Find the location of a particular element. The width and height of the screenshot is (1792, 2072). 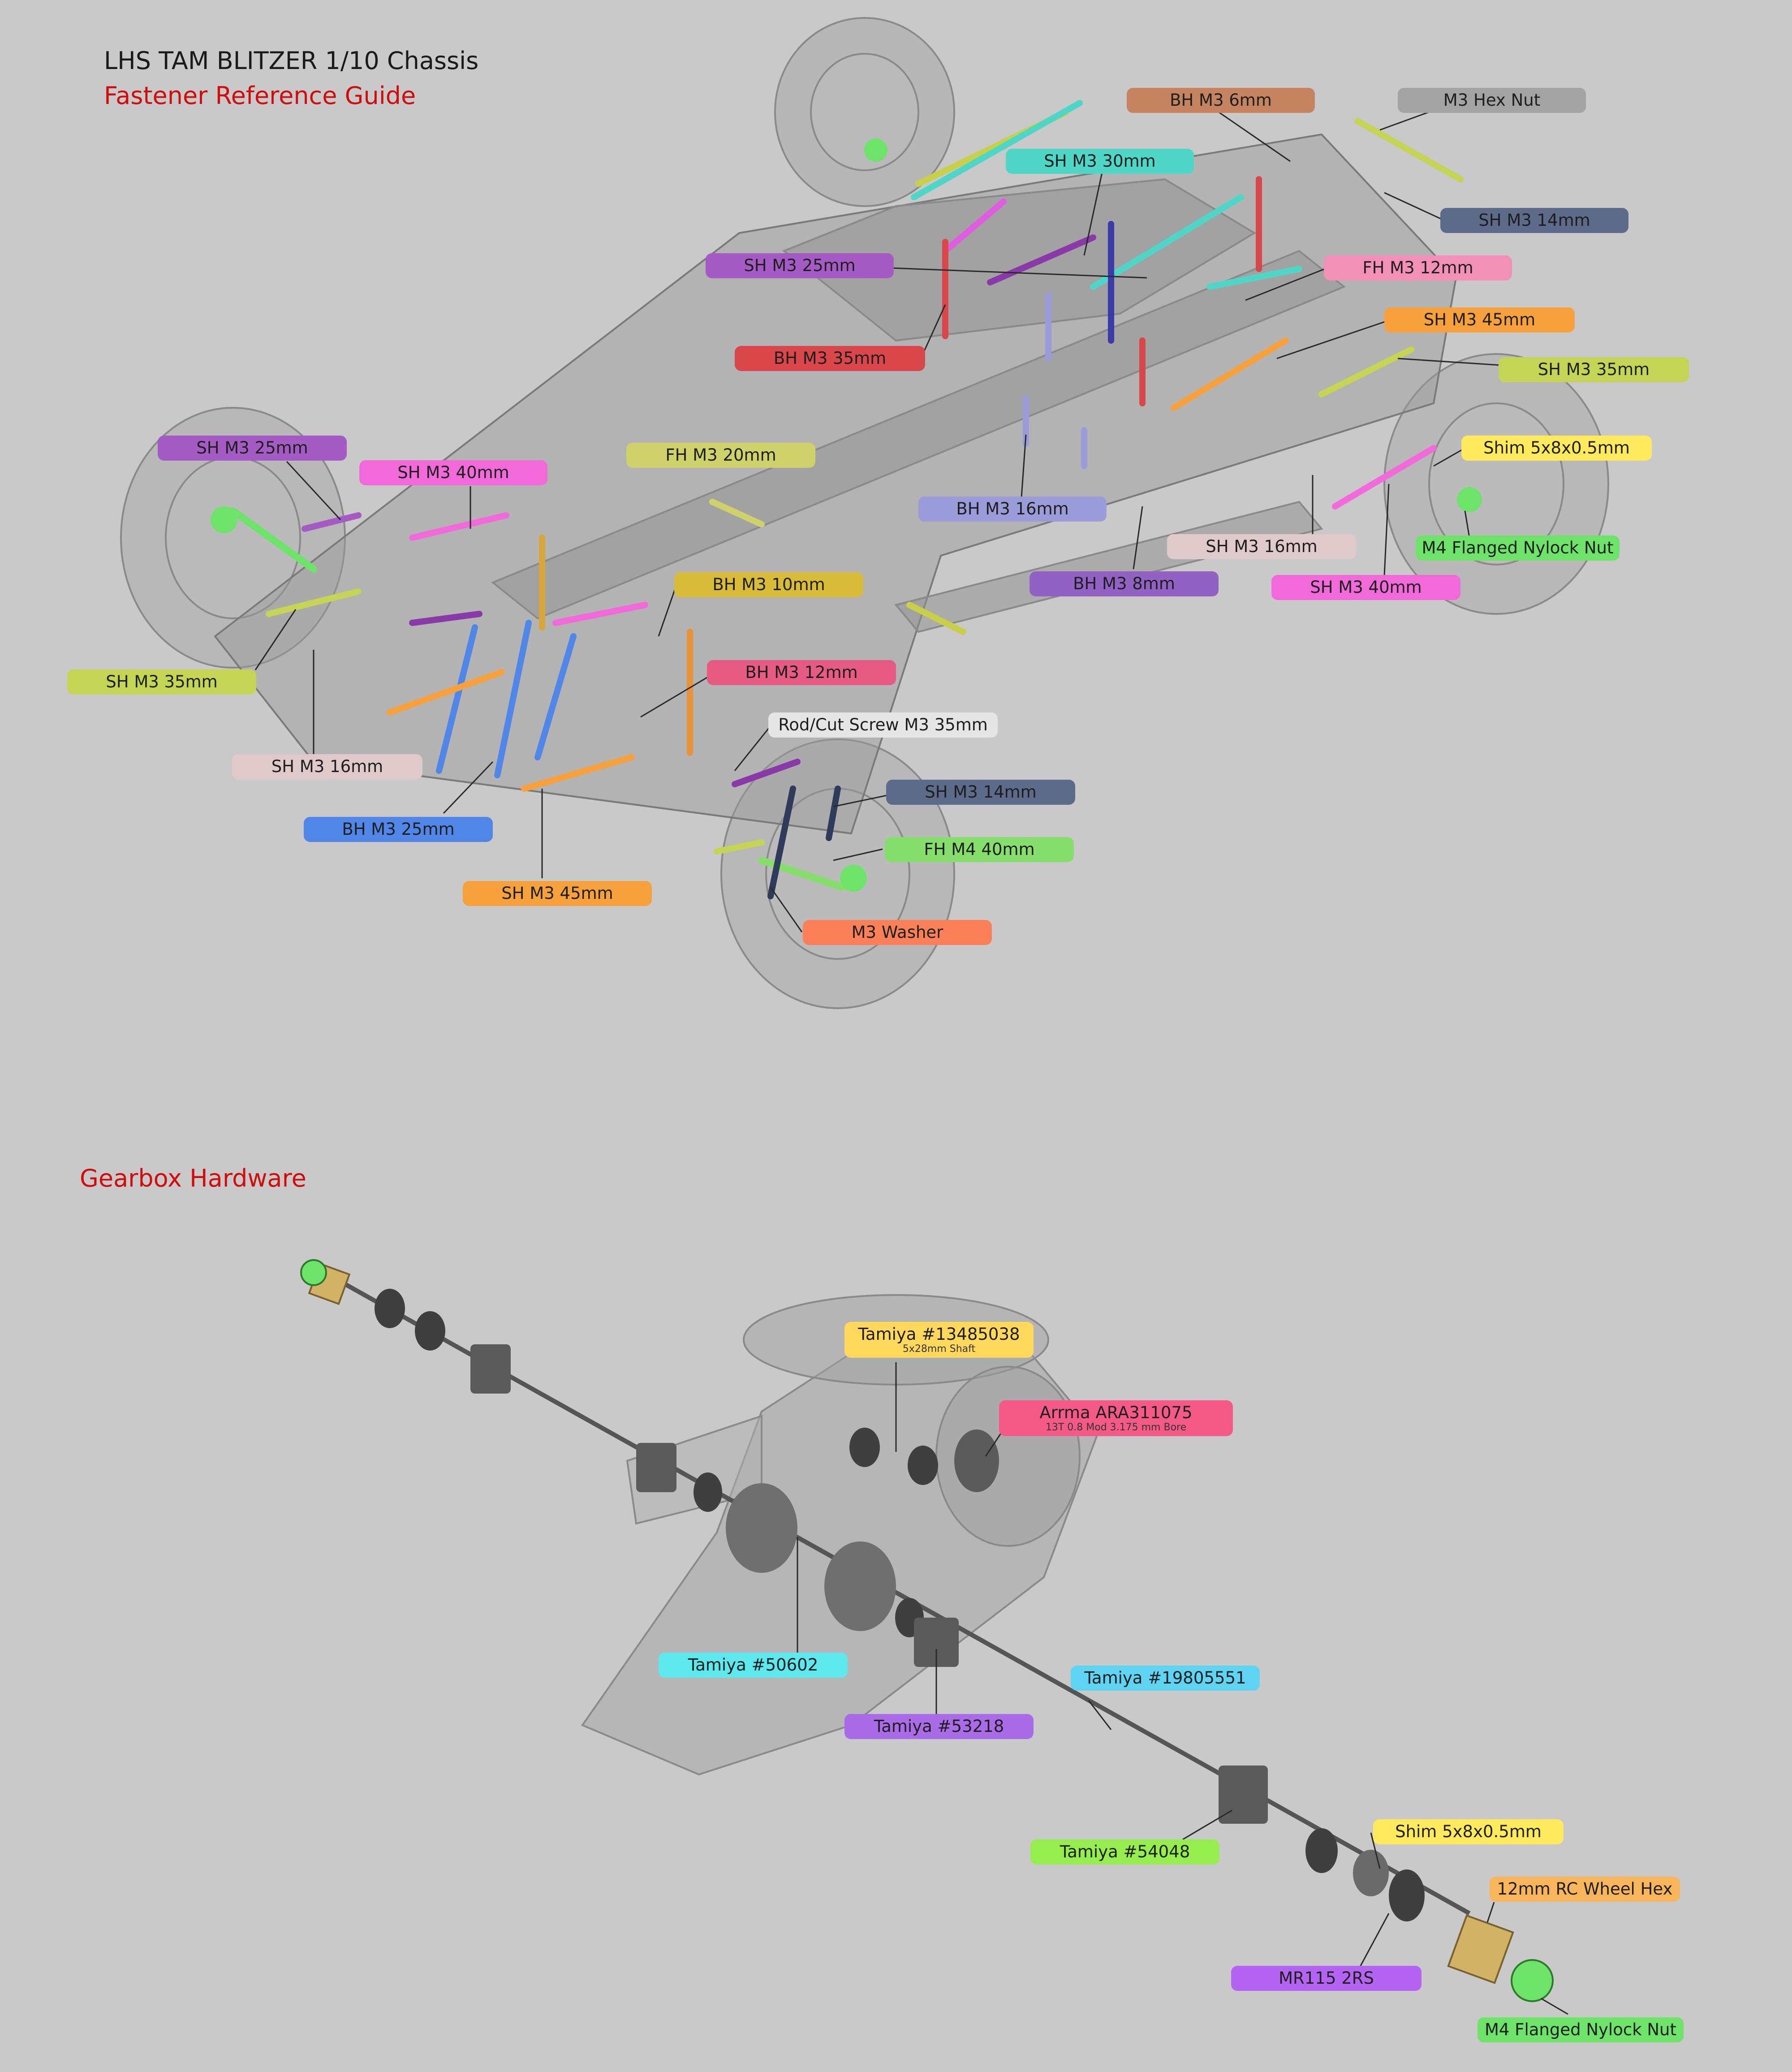

callout-tamiya-50602: Tamiya #50602 is located at coordinates (753, 1665).